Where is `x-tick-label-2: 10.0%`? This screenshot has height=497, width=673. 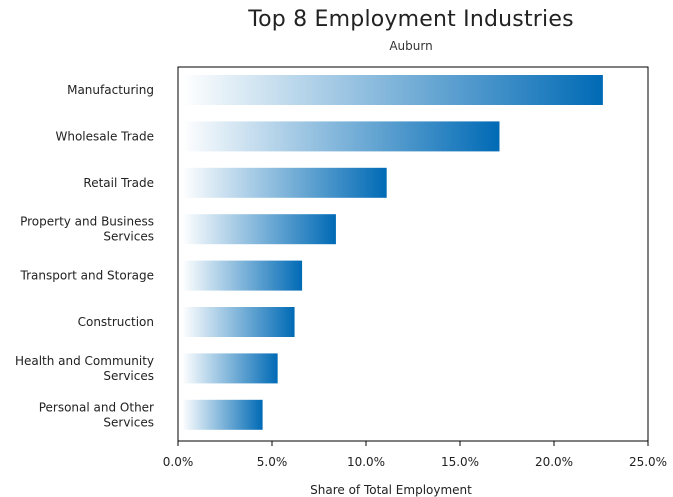
x-tick-label-2: 10.0% is located at coordinates (366, 462).